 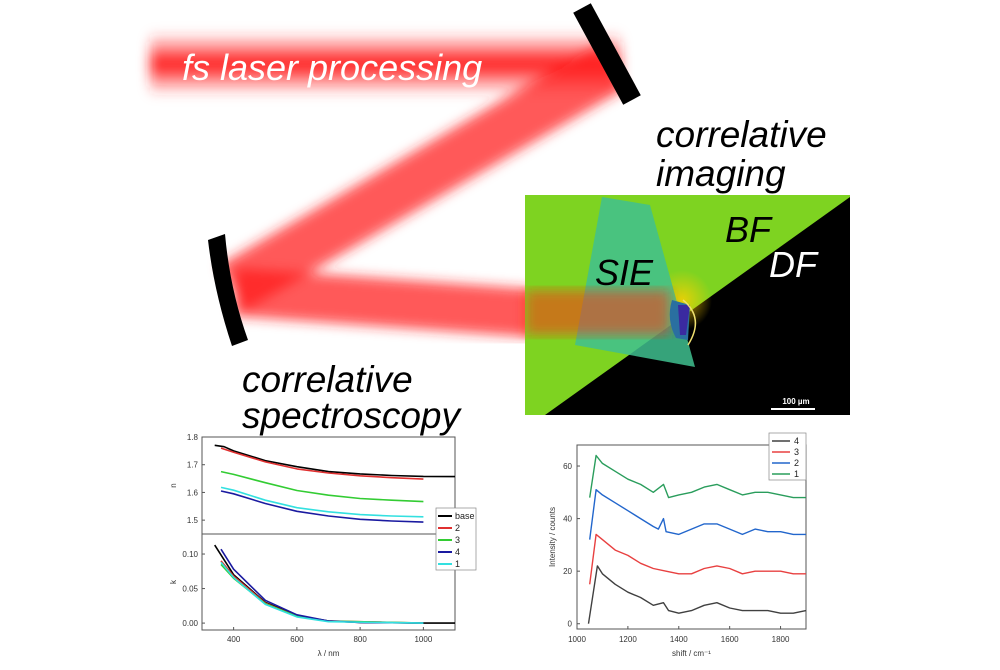 I want to click on y-tick-label: 20, so click(x=567, y=571).